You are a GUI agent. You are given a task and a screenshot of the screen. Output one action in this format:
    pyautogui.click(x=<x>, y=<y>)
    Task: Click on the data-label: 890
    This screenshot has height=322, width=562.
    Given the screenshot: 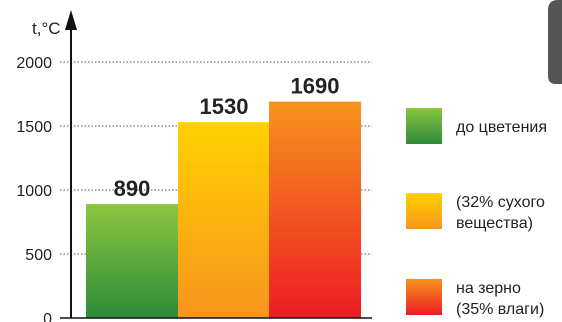 What is the action you would take?
    pyautogui.click(x=132, y=188)
    